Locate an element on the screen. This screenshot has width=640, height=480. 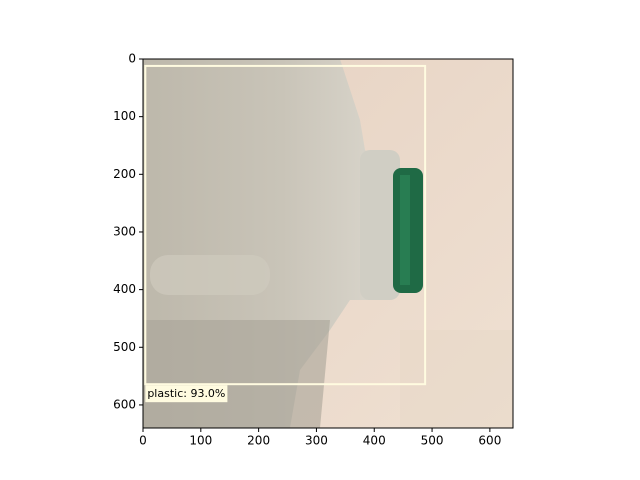
label-background is located at coordinates (186, 394).